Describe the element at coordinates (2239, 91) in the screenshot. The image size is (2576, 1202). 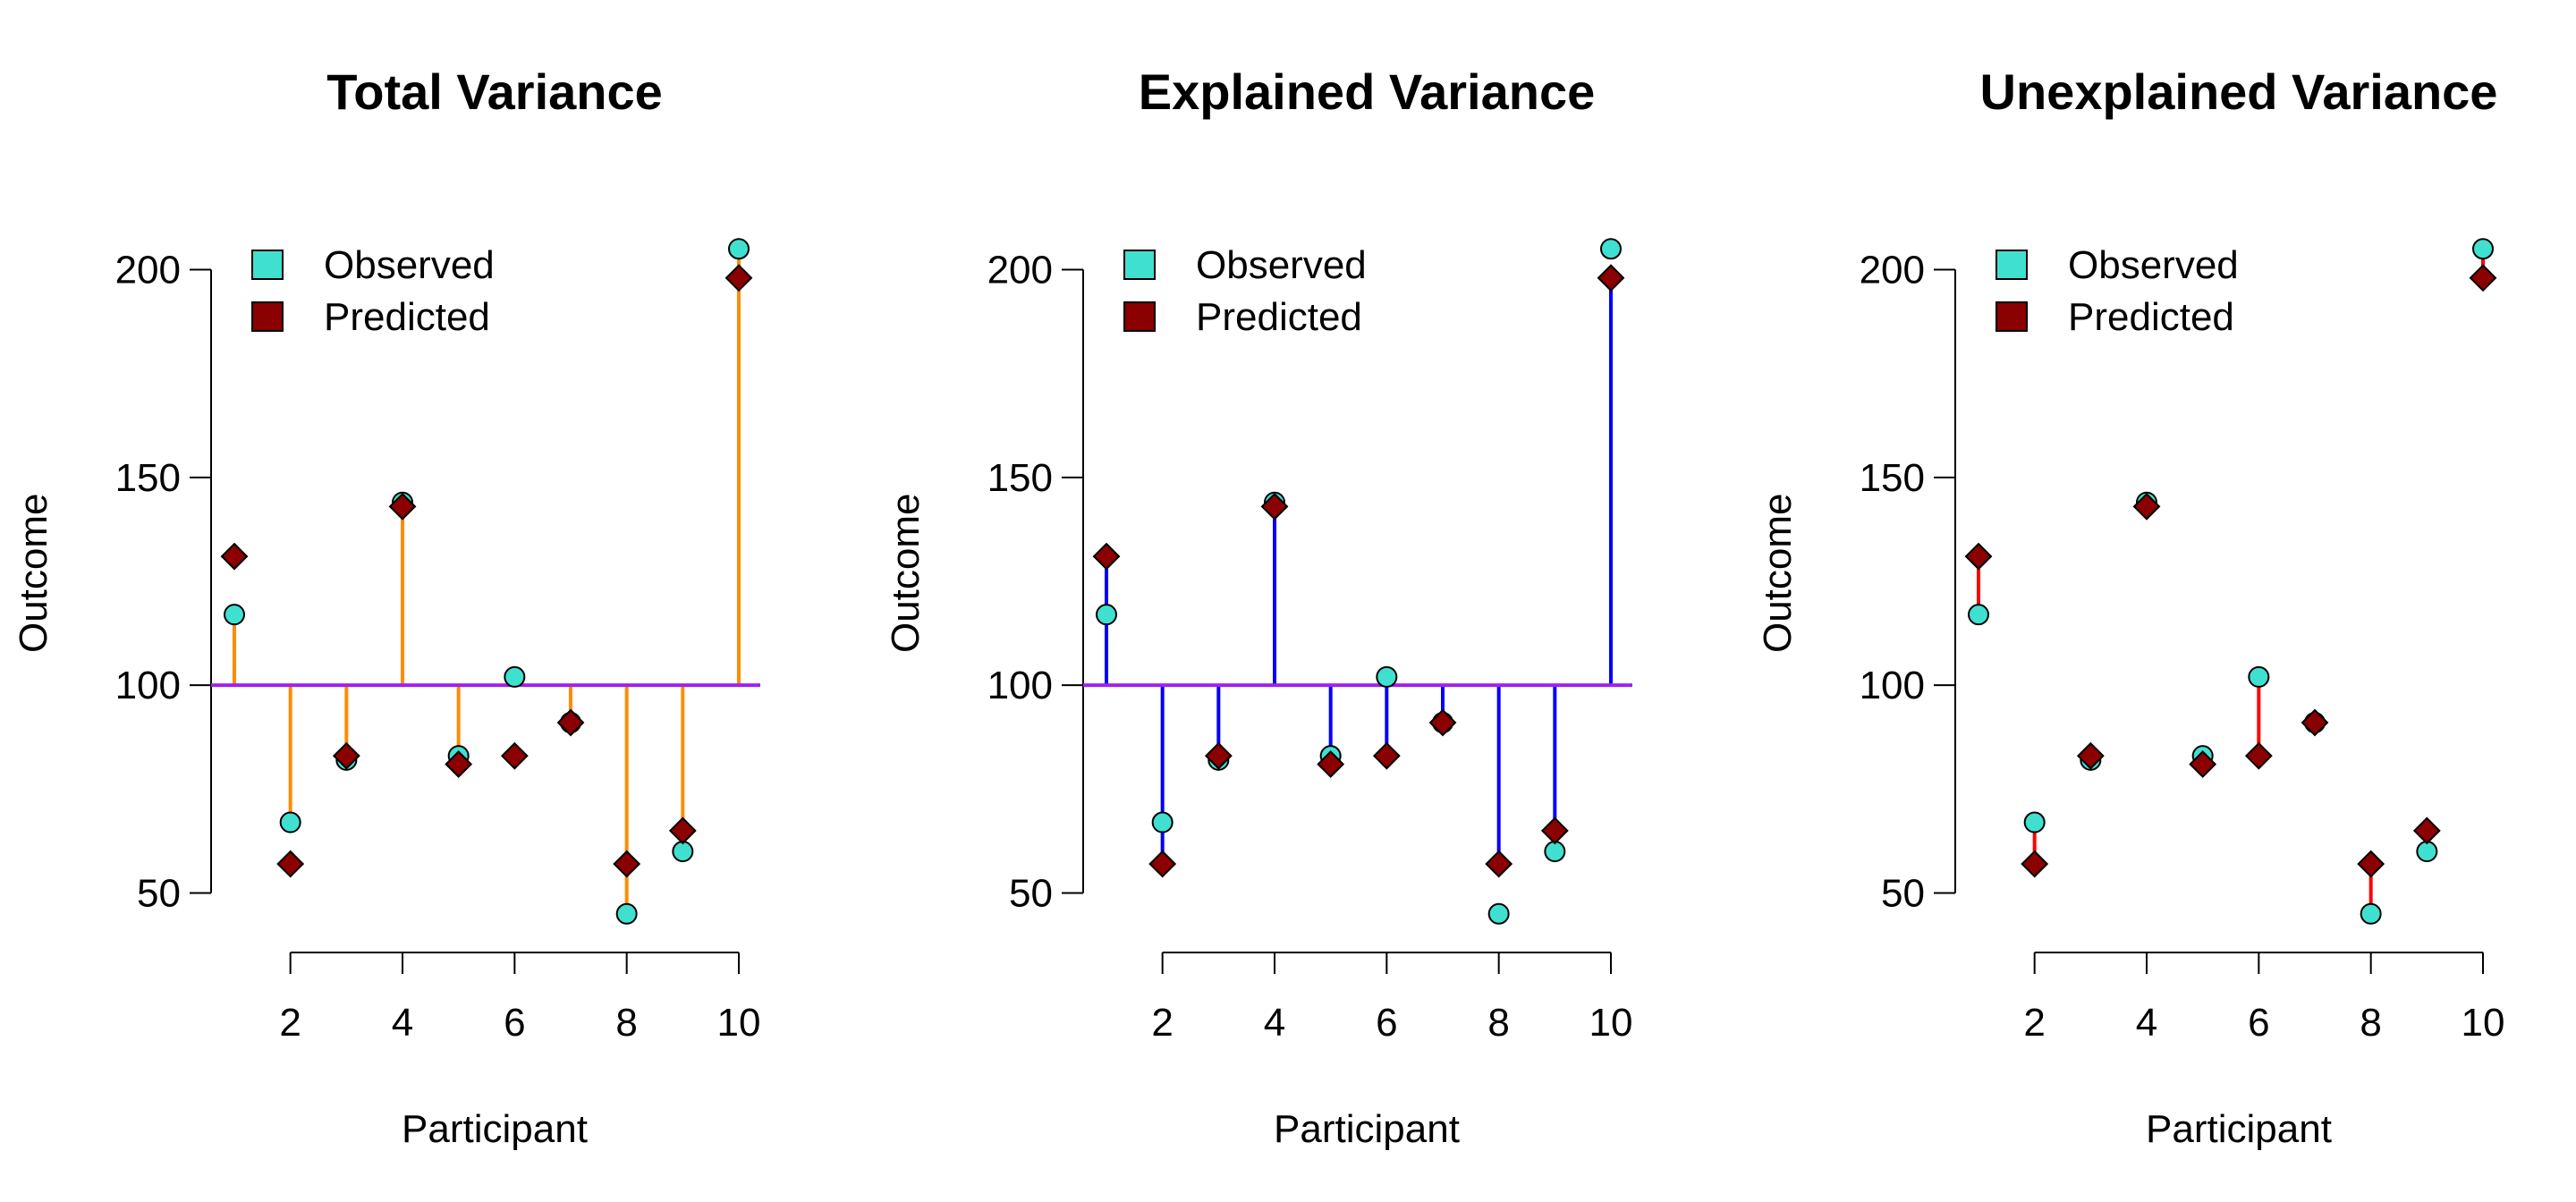
I see `chart-title: Unexplained Variance` at that location.